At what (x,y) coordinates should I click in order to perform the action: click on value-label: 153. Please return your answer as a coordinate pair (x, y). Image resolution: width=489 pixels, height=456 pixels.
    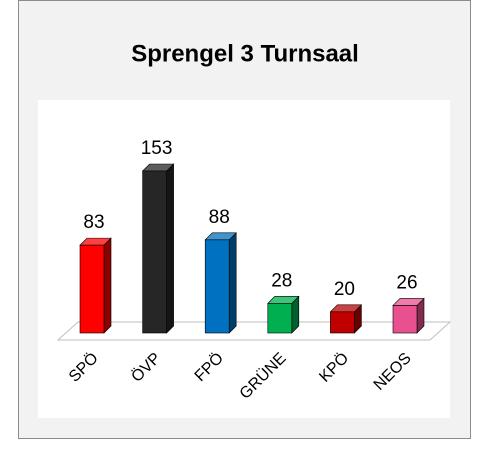
    Looking at the image, I should click on (157, 148).